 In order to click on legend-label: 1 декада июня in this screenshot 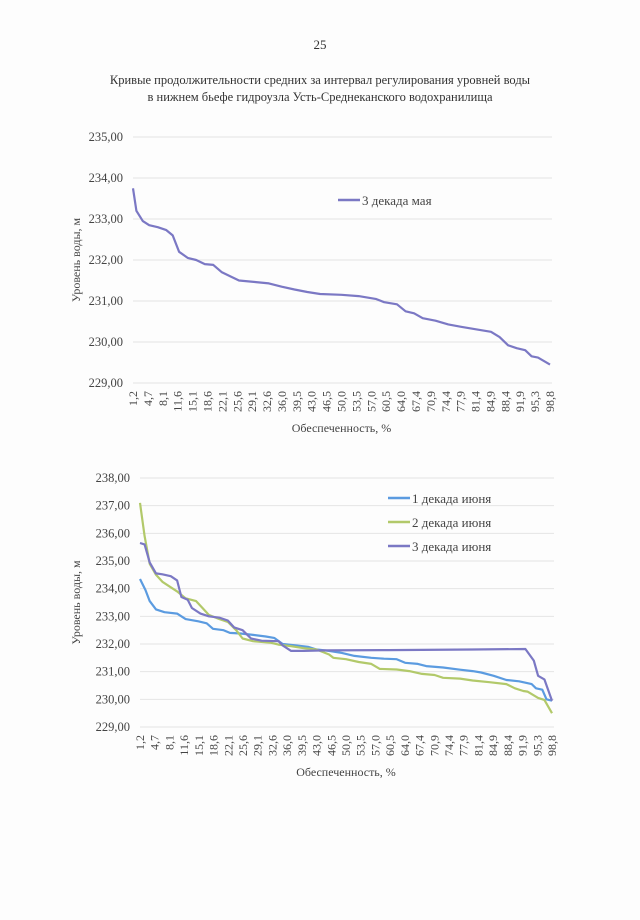, I will do `click(451, 498)`.